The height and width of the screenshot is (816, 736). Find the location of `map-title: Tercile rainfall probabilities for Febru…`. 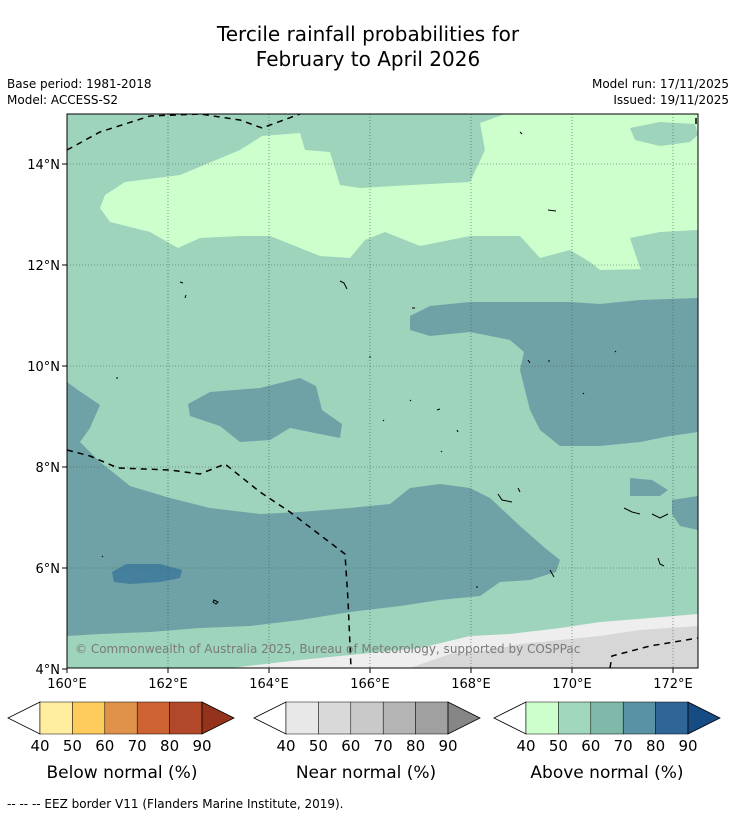

map-title: Tercile rainfall probabilities for Febru… is located at coordinates (368, 47).